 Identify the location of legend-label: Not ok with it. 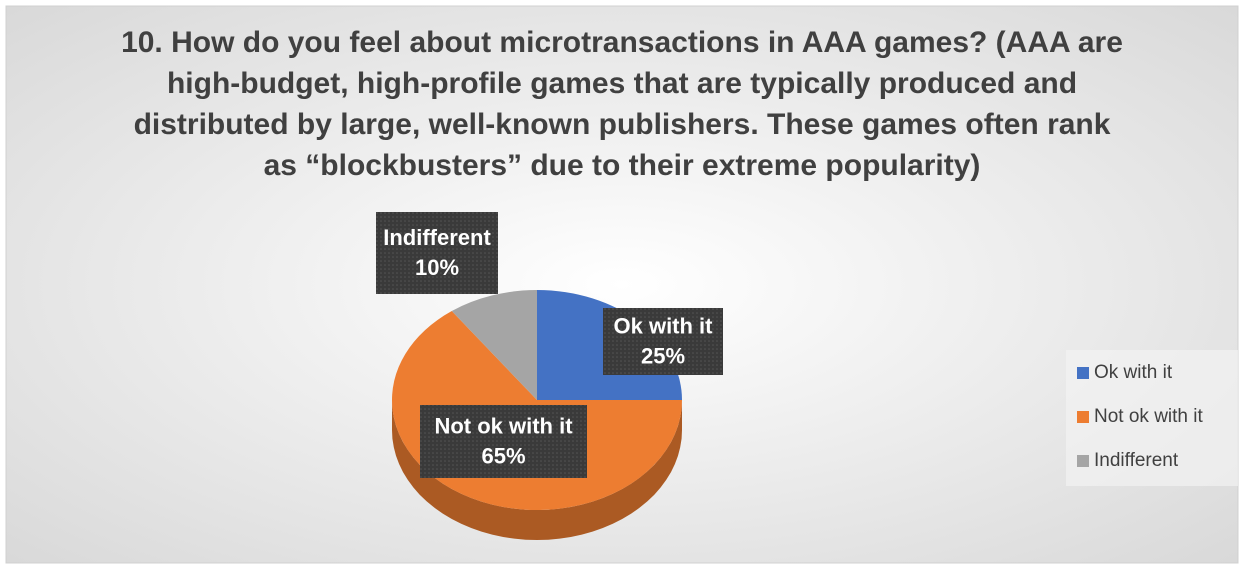
(1148, 416).